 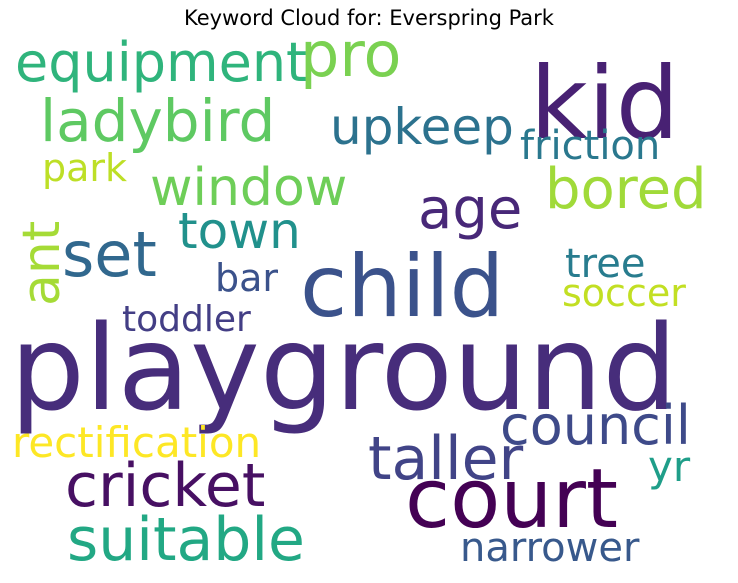 What do you see at coordinates (512, 499) in the screenshot?
I see `word-court: court` at bounding box center [512, 499].